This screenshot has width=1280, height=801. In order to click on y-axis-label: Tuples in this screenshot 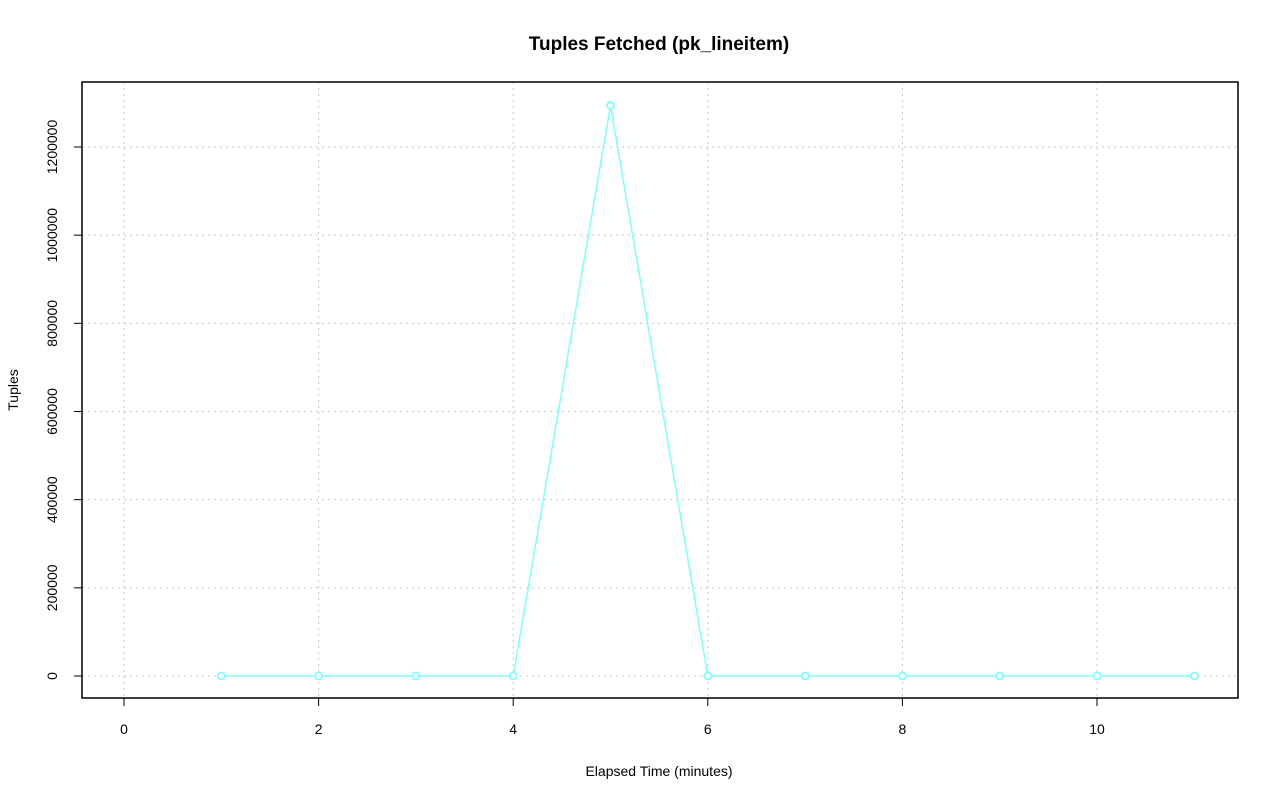, I will do `click(13, 390)`.